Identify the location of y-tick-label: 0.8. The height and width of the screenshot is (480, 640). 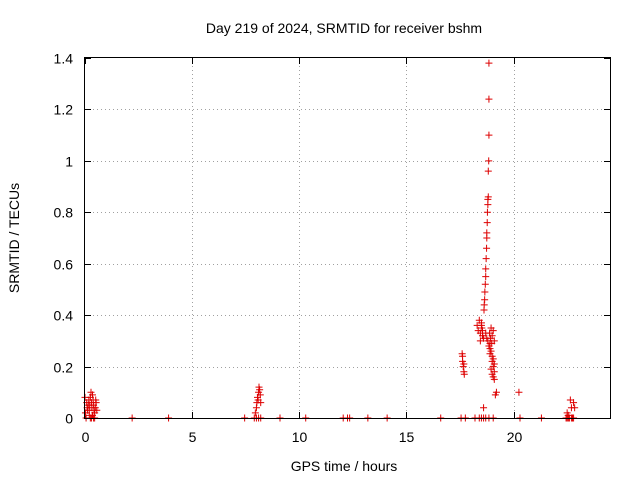
(64, 213).